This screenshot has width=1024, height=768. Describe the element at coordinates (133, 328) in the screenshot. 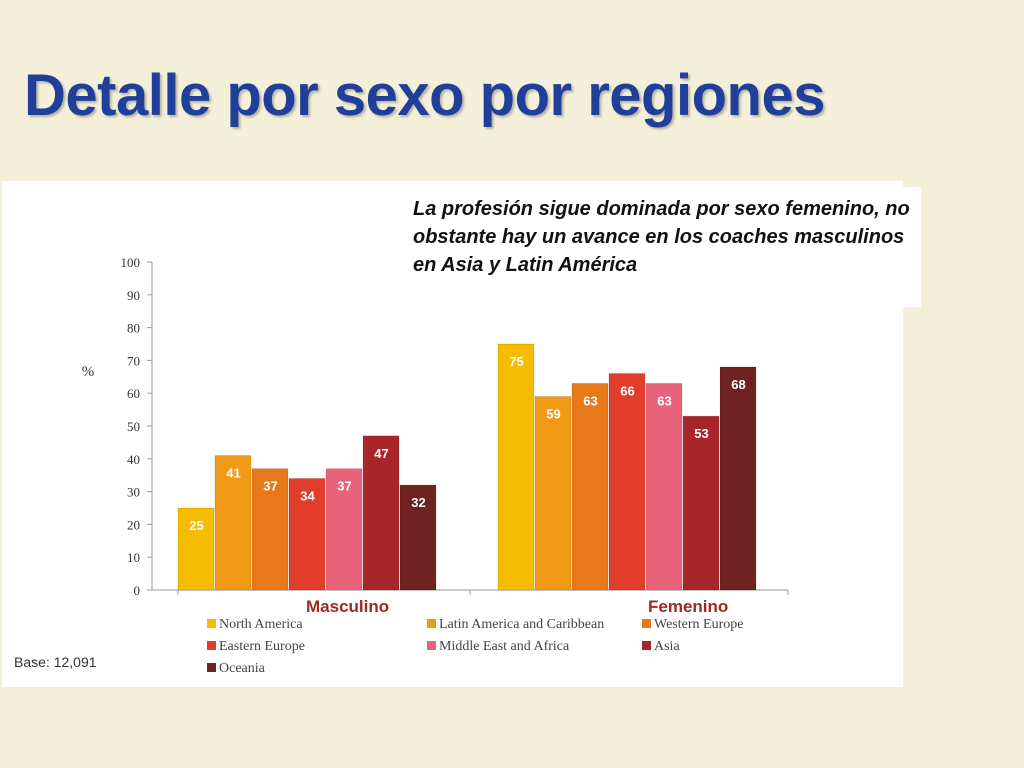

I see `y-tick-label: 80` at that location.